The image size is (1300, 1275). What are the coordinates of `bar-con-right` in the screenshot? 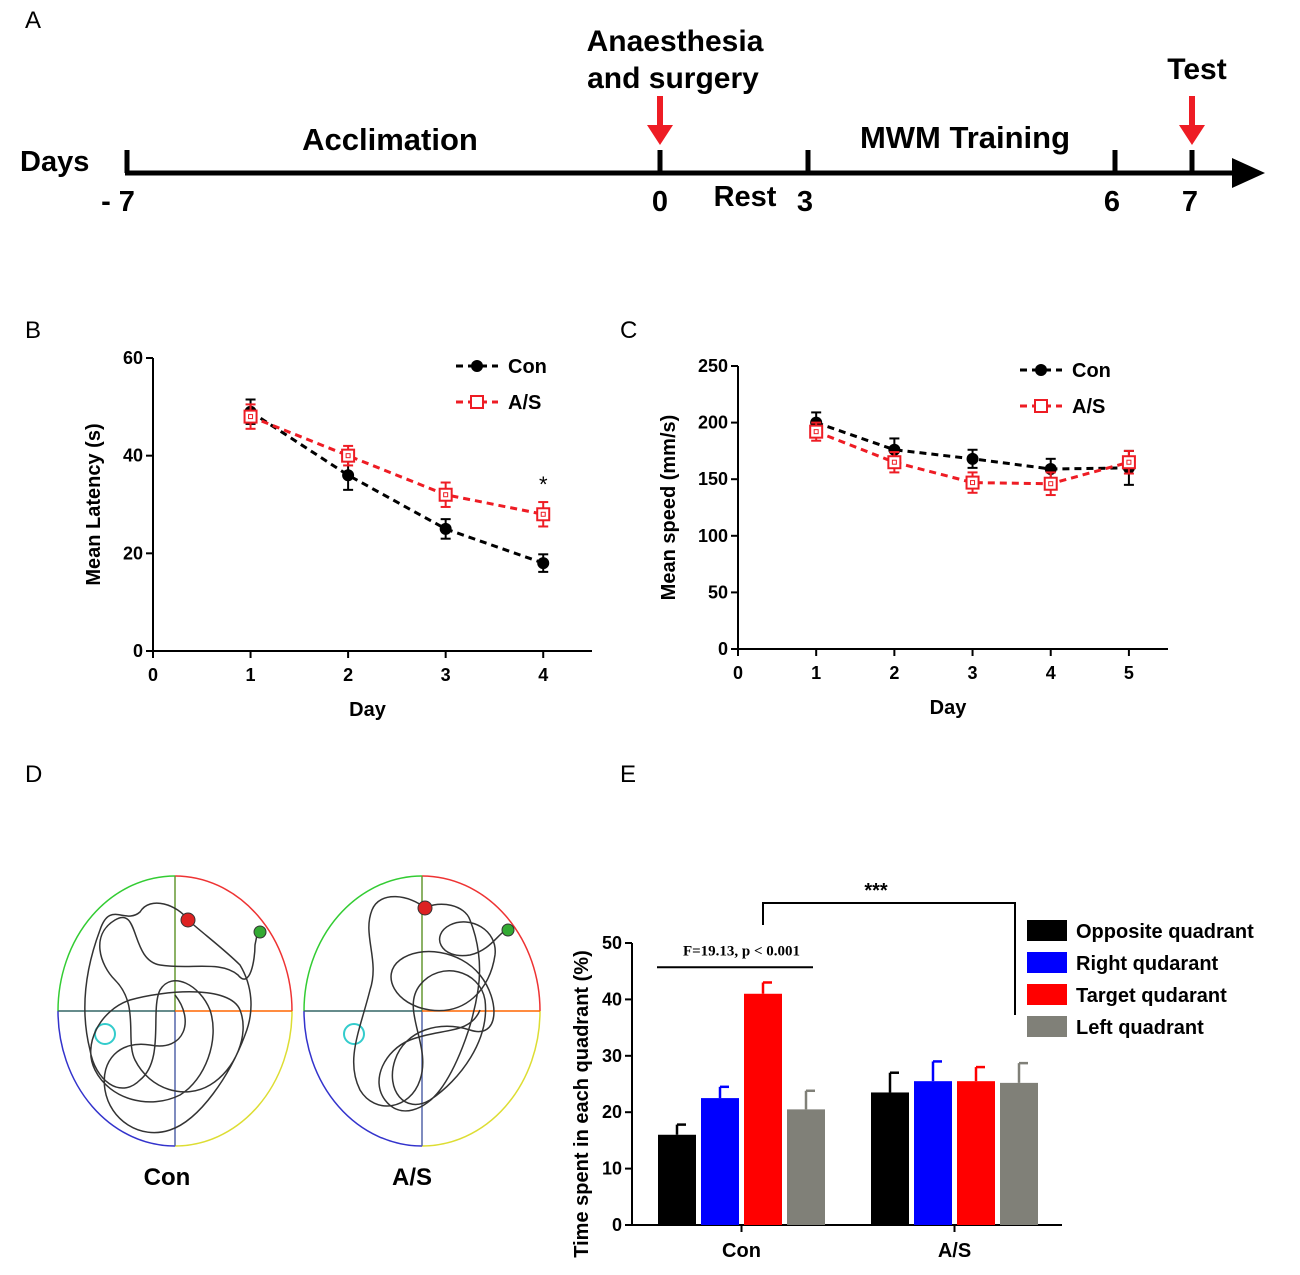 It's located at (720, 1161).